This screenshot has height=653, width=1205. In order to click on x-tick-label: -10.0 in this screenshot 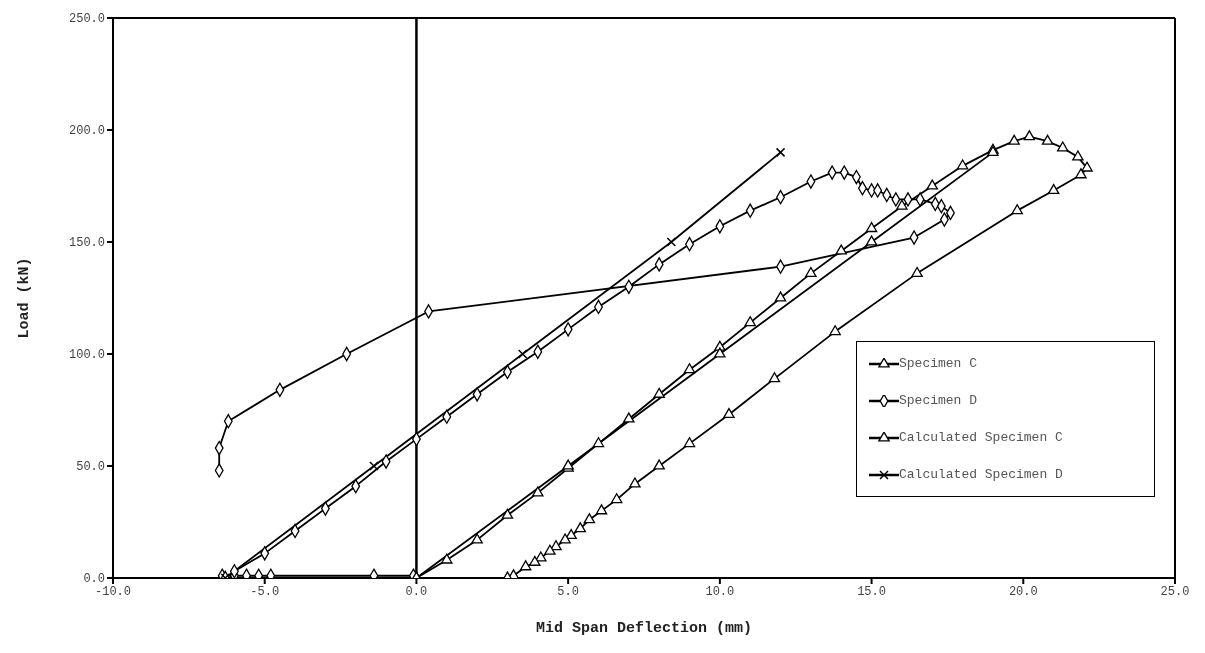, I will do `click(113, 591)`.